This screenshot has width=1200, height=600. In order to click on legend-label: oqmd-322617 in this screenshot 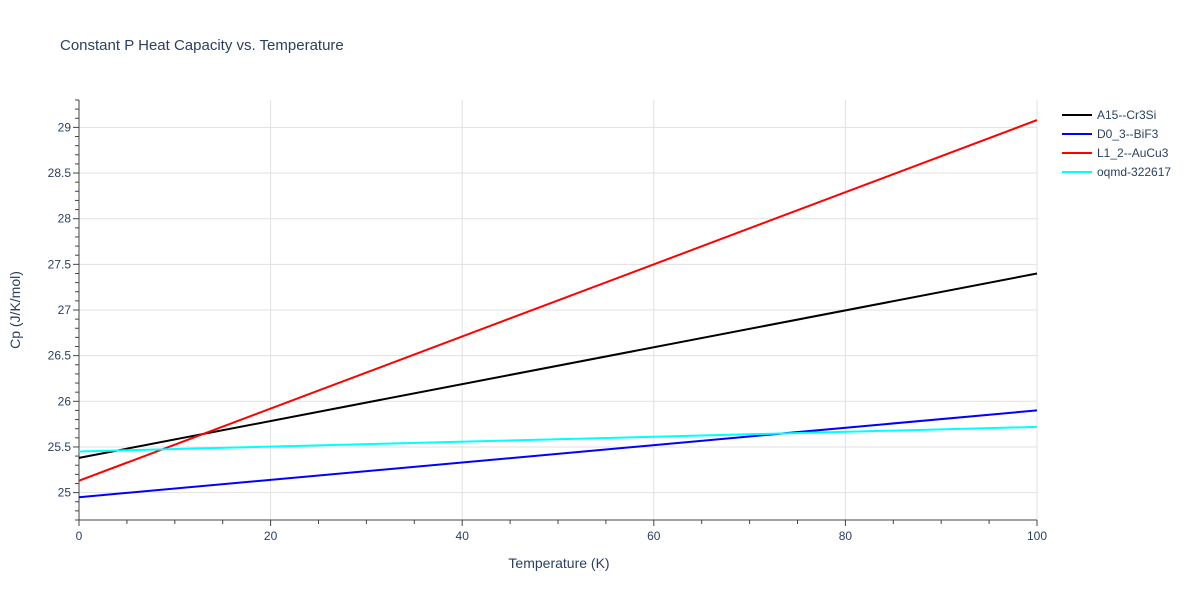, I will do `click(1134, 172)`.